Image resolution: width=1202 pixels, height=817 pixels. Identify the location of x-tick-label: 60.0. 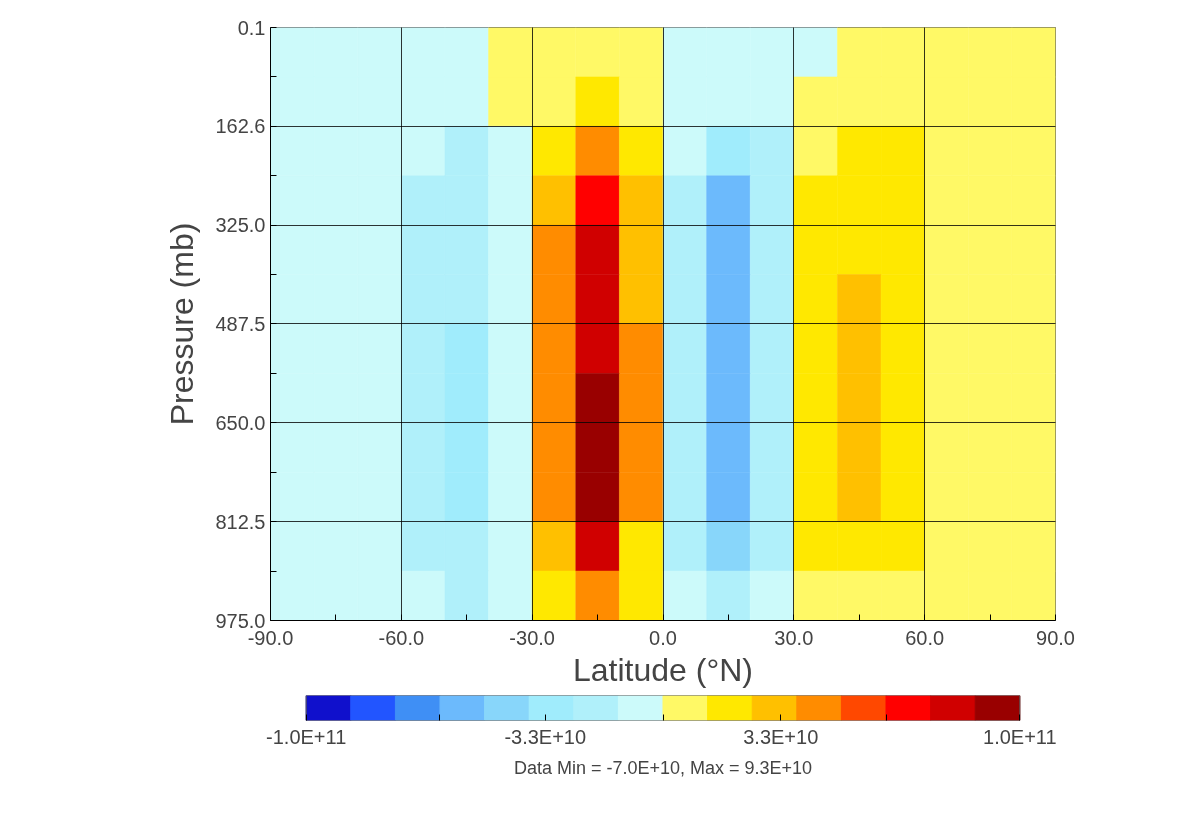
(925, 637).